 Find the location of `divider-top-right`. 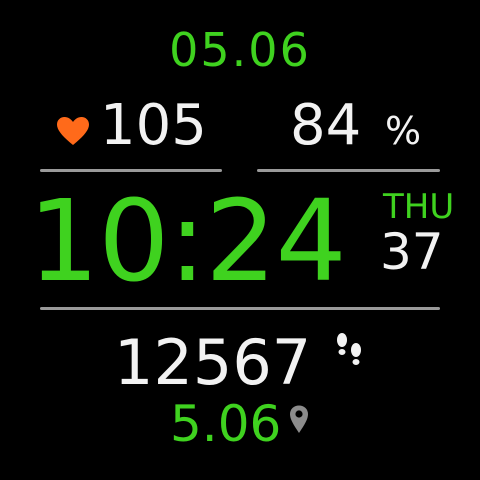

divider-top-right is located at coordinates (348, 170).